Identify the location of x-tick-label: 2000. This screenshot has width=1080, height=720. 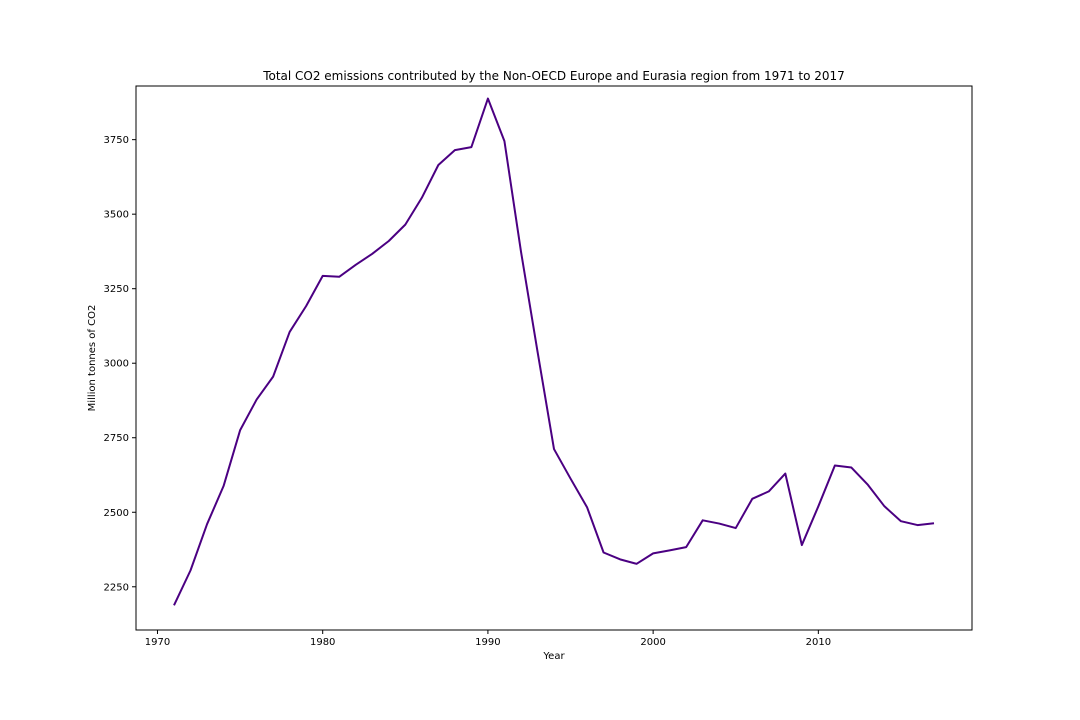
(652, 642).